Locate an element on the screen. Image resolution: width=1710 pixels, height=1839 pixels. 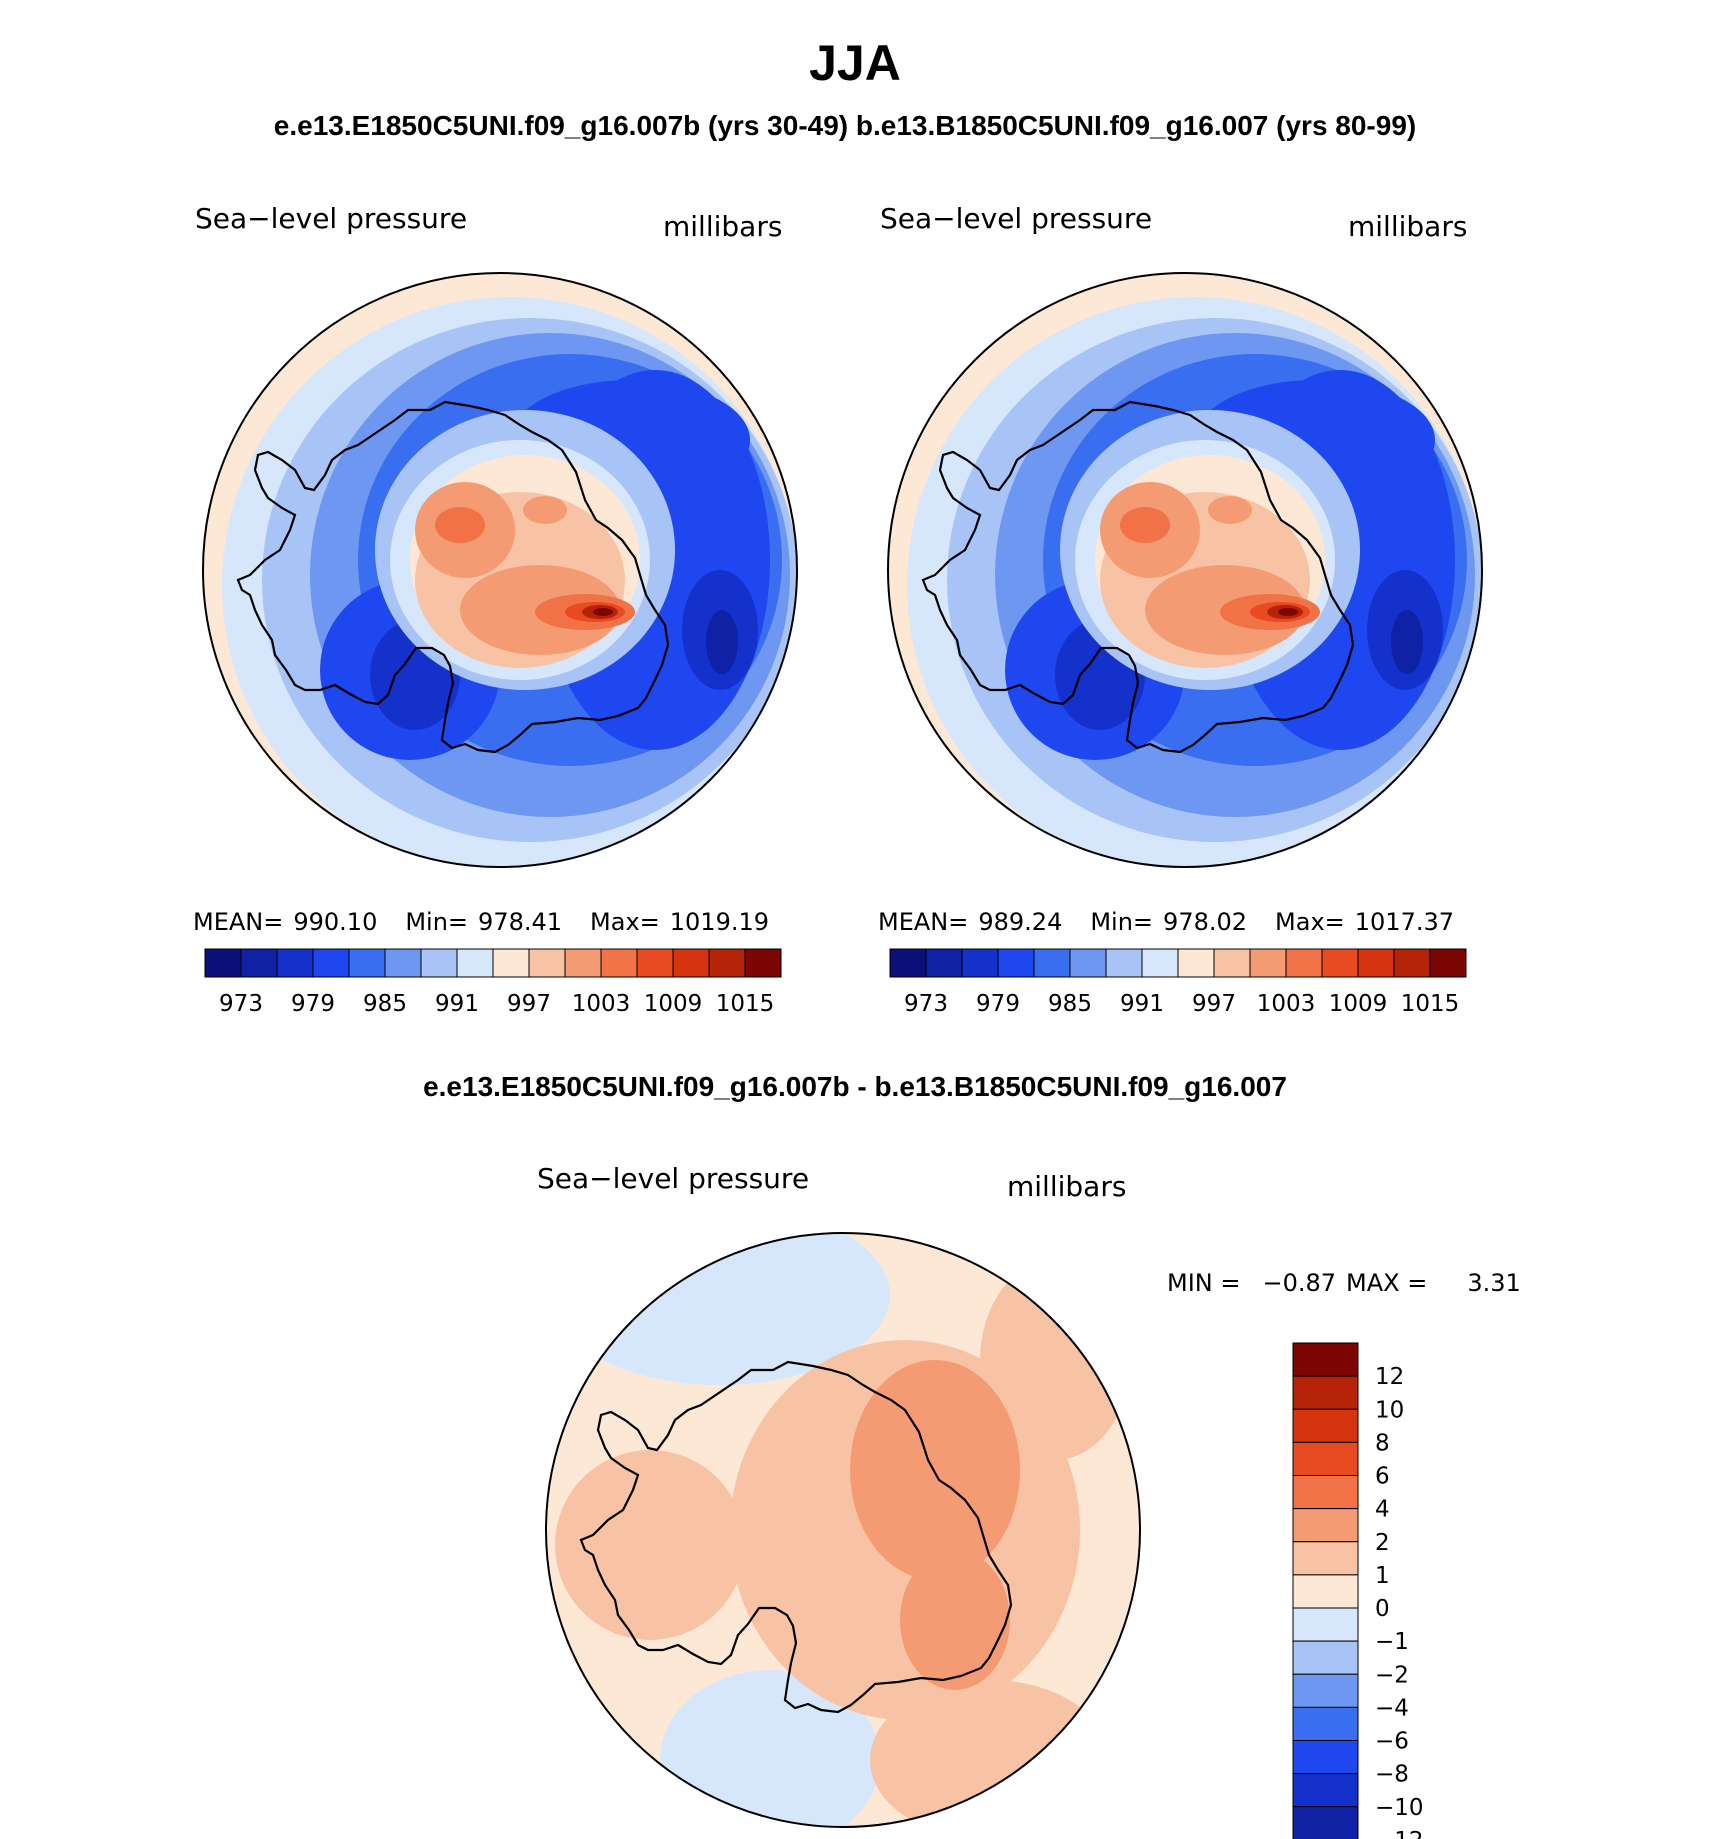
diff-colorbar-tick-label: −10 is located at coordinates (1399, 1808).